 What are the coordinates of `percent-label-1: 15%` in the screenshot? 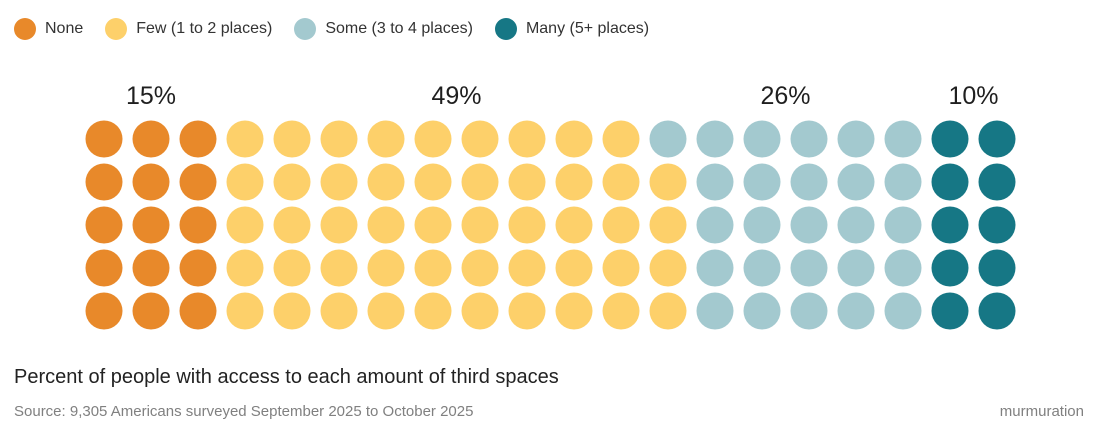 It's located at (151, 96).